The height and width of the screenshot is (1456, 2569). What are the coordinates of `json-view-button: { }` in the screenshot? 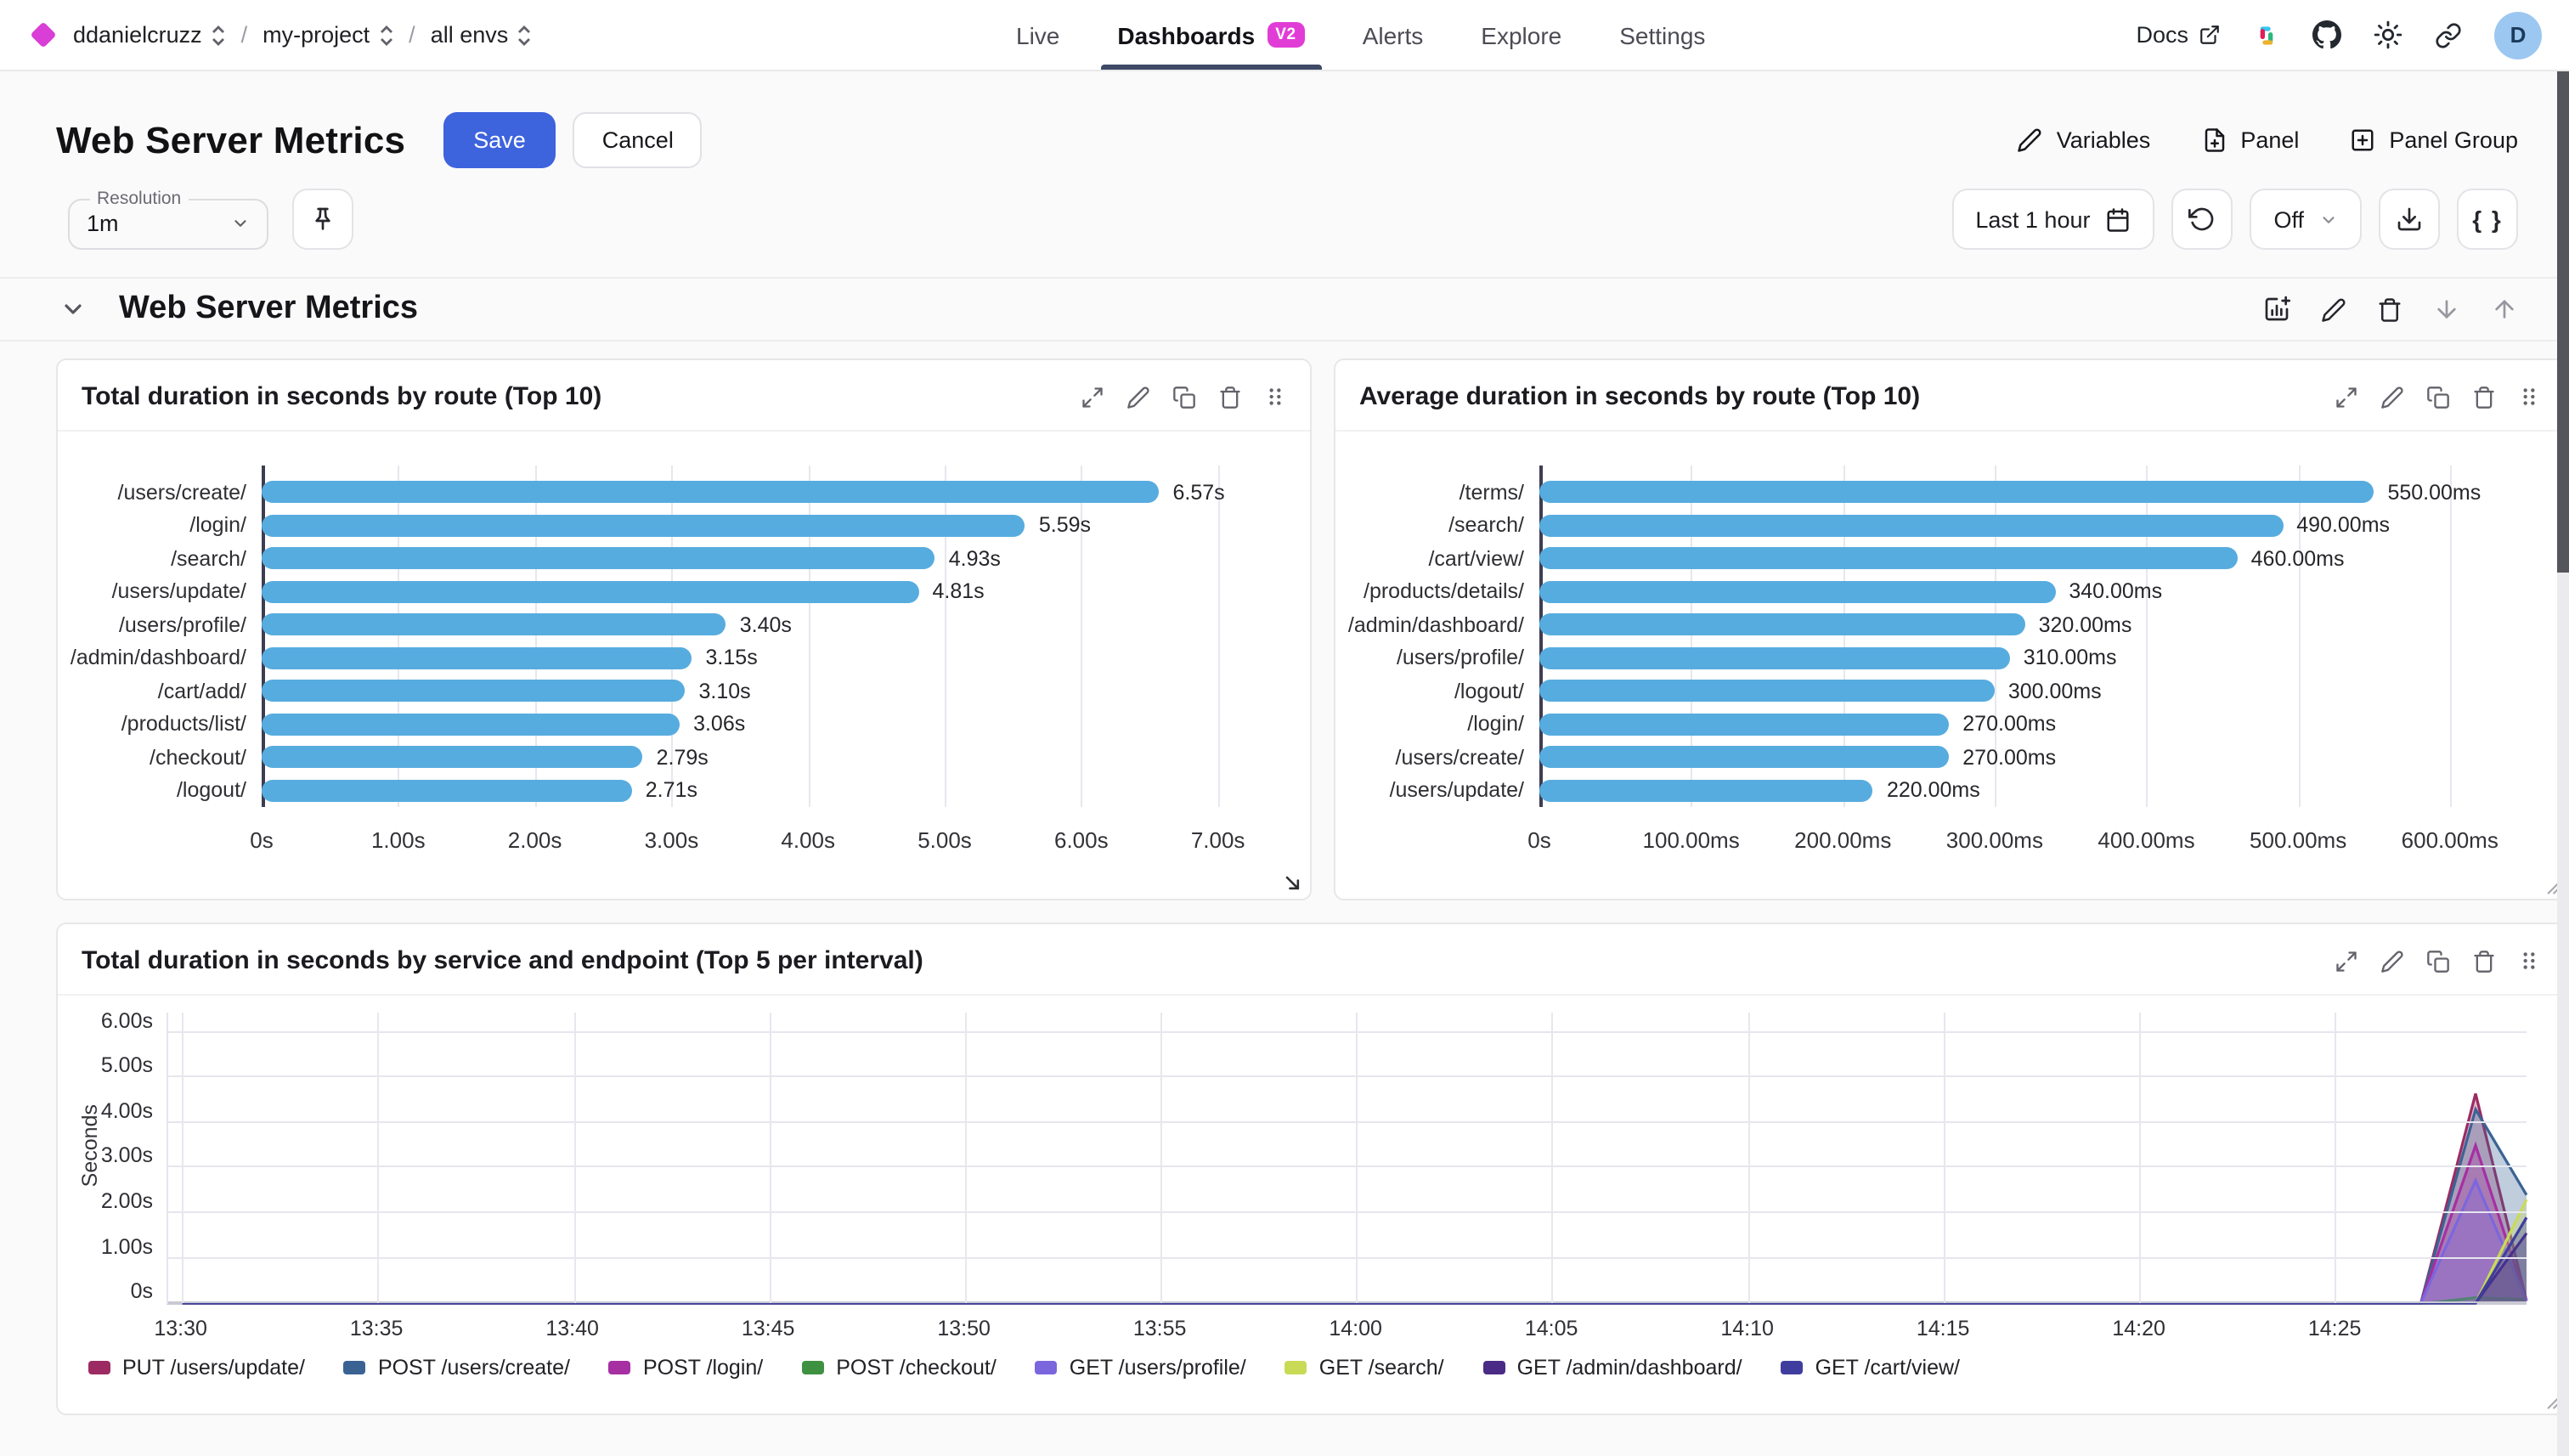 It's located at (2487, 219).